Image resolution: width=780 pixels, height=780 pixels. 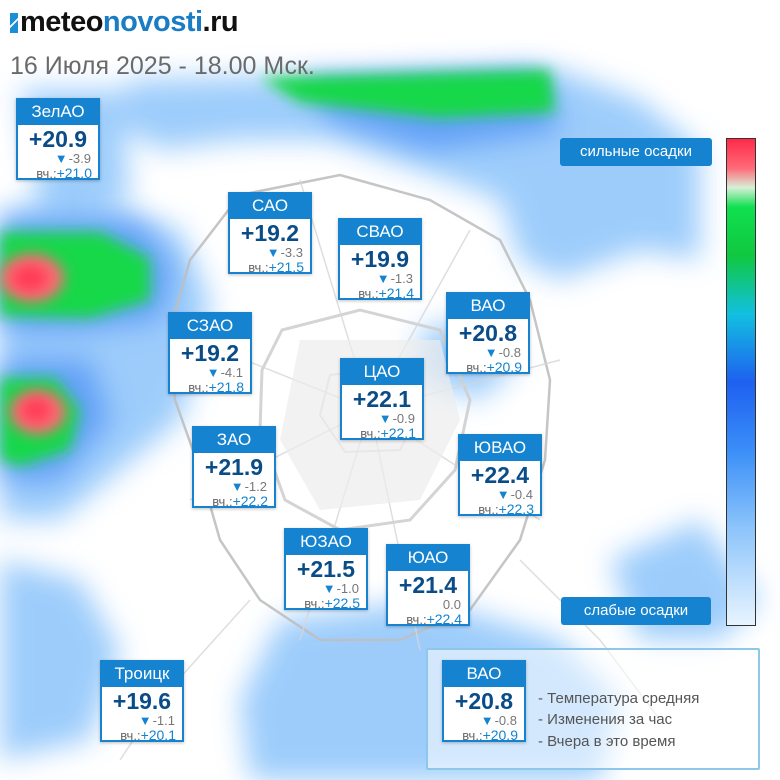 I want to click on yesterday-value: +22.2, so click(x=250, y=501).